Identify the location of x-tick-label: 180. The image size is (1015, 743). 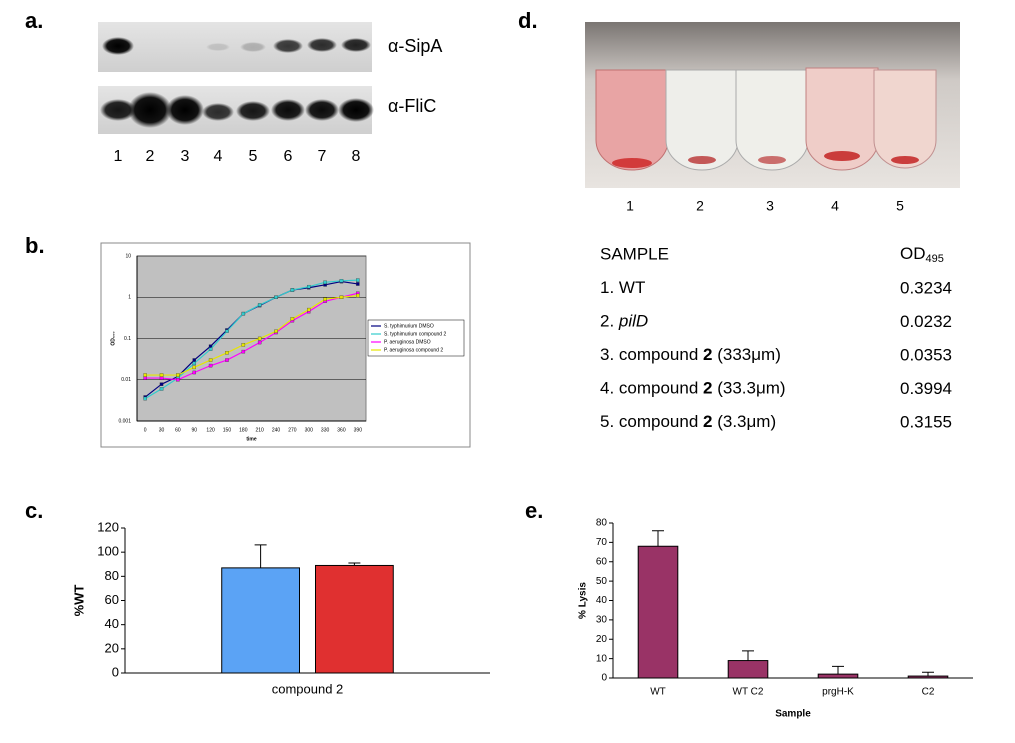
(243, 430).